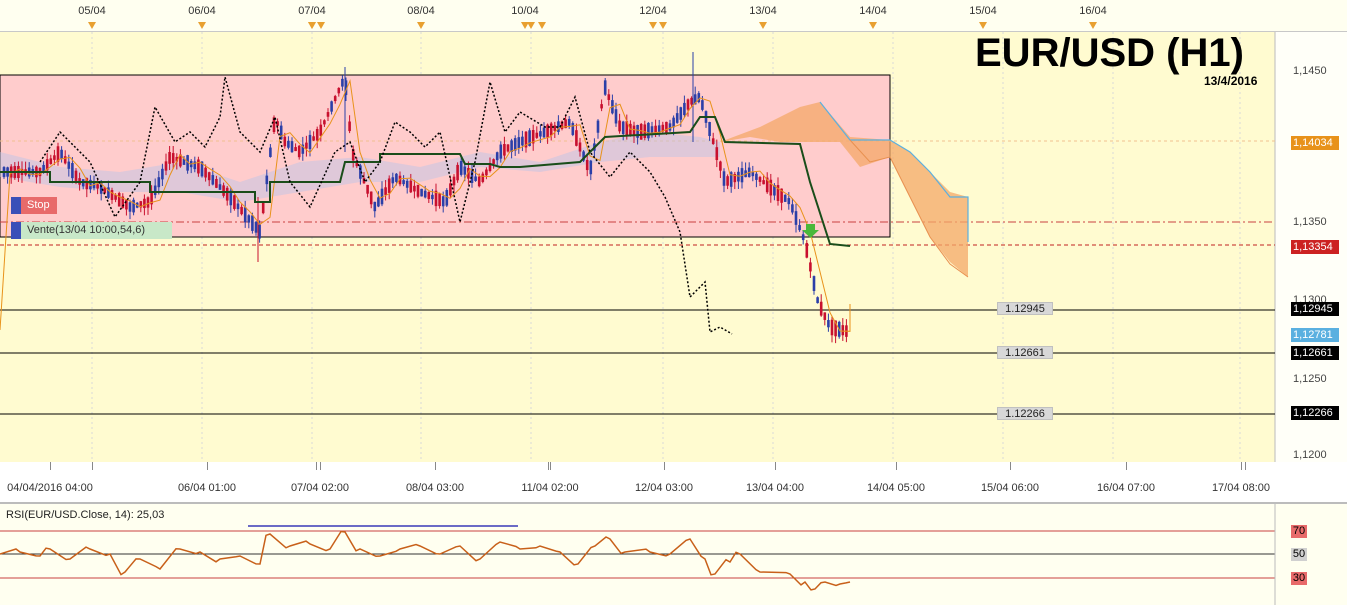 The height and width of the screenshot is (605, 1347). What do you see at coordinates (1025, 352) in the screenshot?
I see `level-label-2: 1.12661` at bounding box center [1025, 352].